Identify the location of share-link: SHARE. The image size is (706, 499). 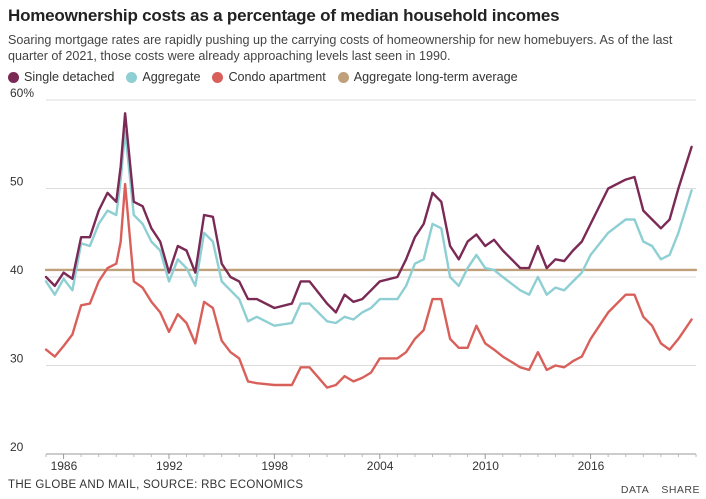
(680, 490).